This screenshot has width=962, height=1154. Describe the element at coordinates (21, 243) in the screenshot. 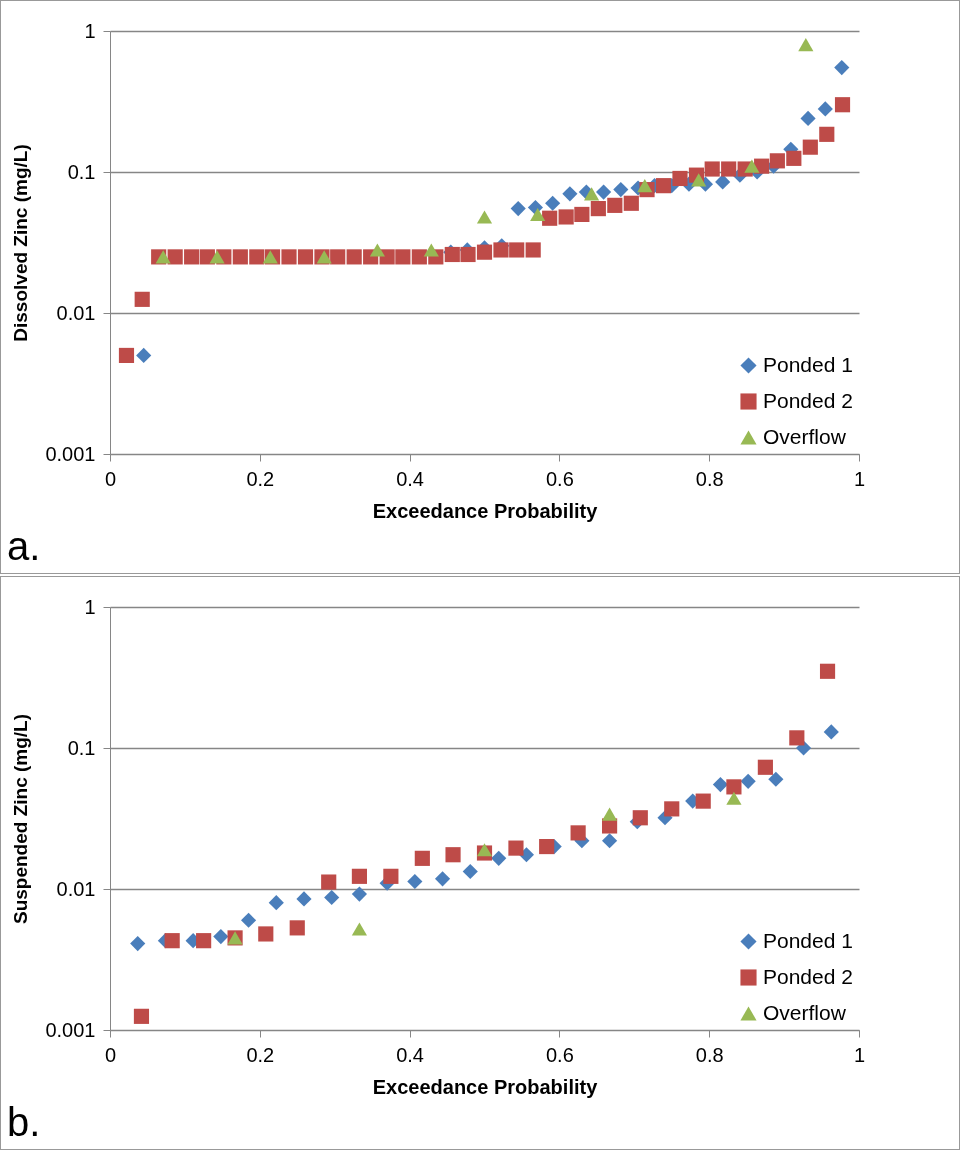

I see `y-axis-title: Dissolved Zinc (mg/L)` at that location.